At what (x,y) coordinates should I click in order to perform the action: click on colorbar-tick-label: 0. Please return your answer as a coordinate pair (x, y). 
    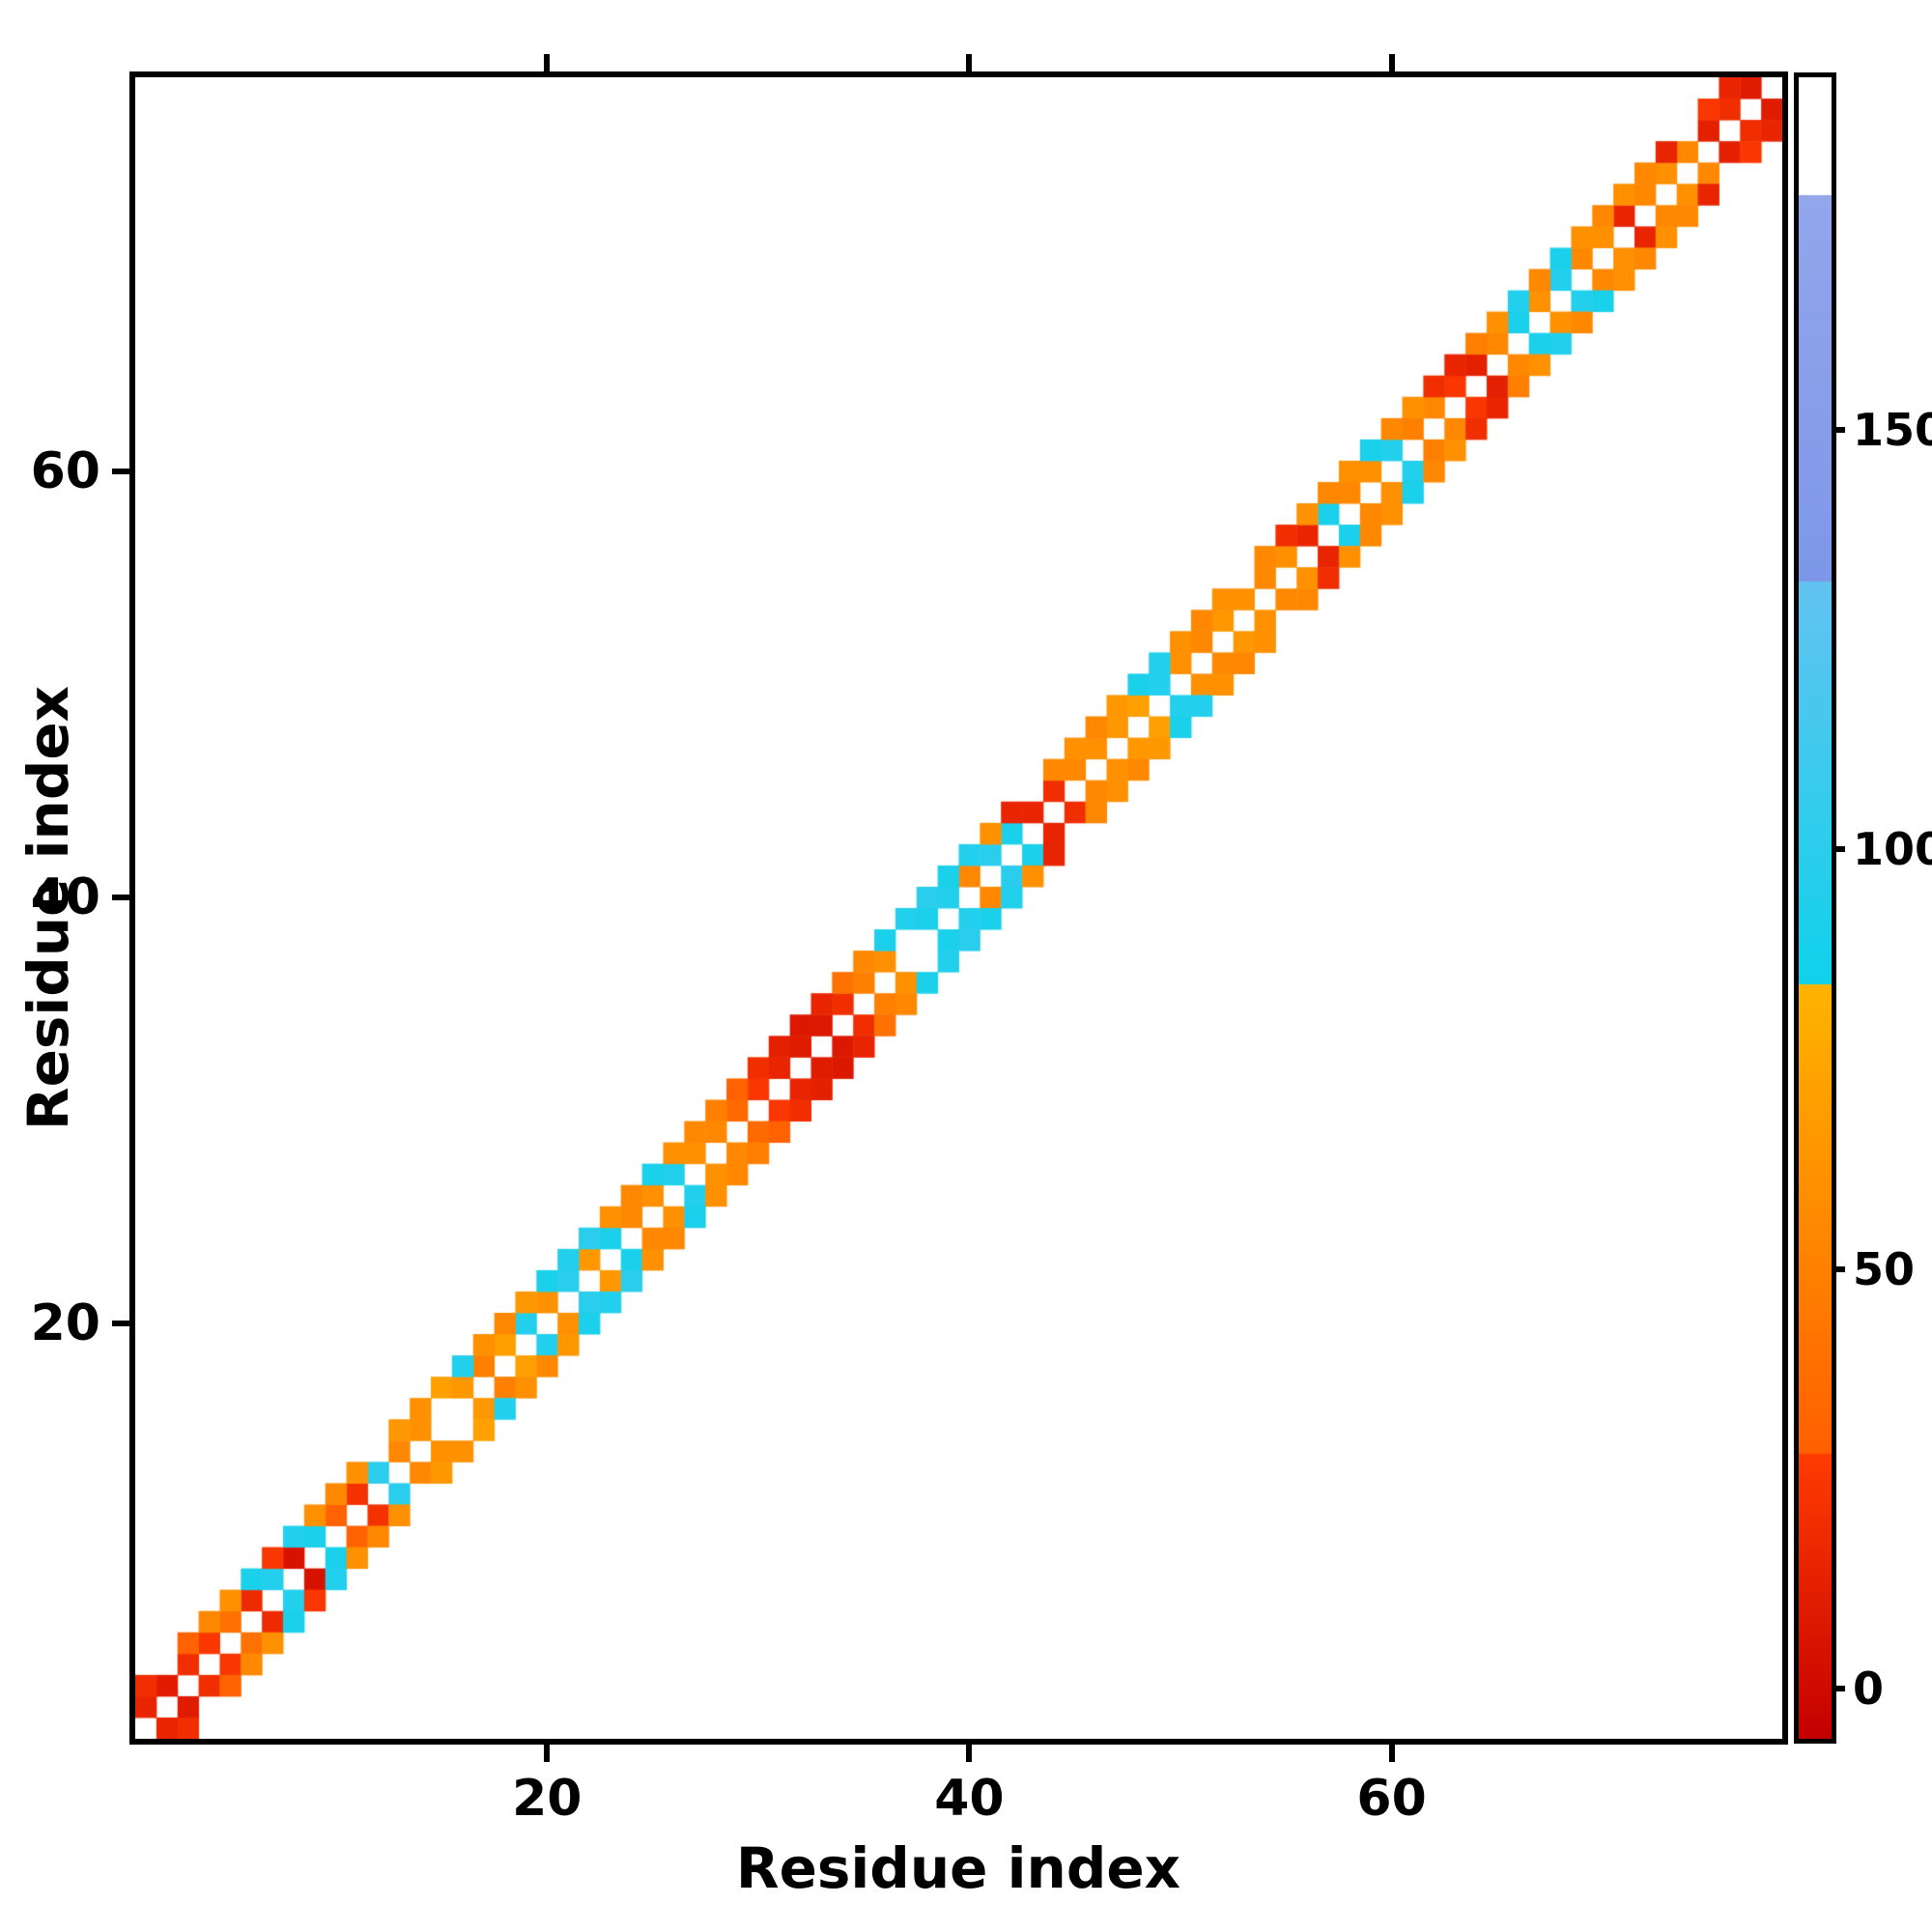
    Looking at the image, I should click on (1869, 1688).